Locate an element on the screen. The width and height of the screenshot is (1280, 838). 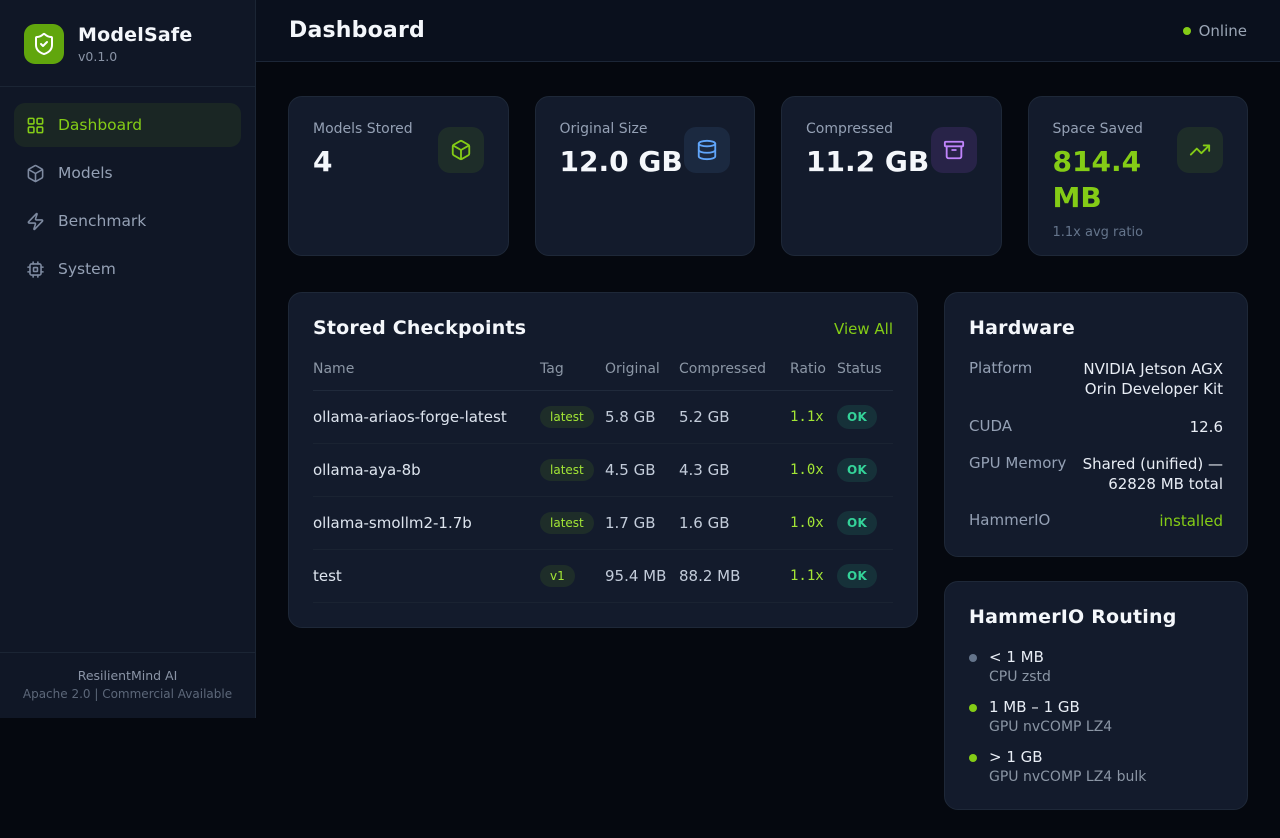
ratio-value: 1.1x is located at coordinates (807, 417).